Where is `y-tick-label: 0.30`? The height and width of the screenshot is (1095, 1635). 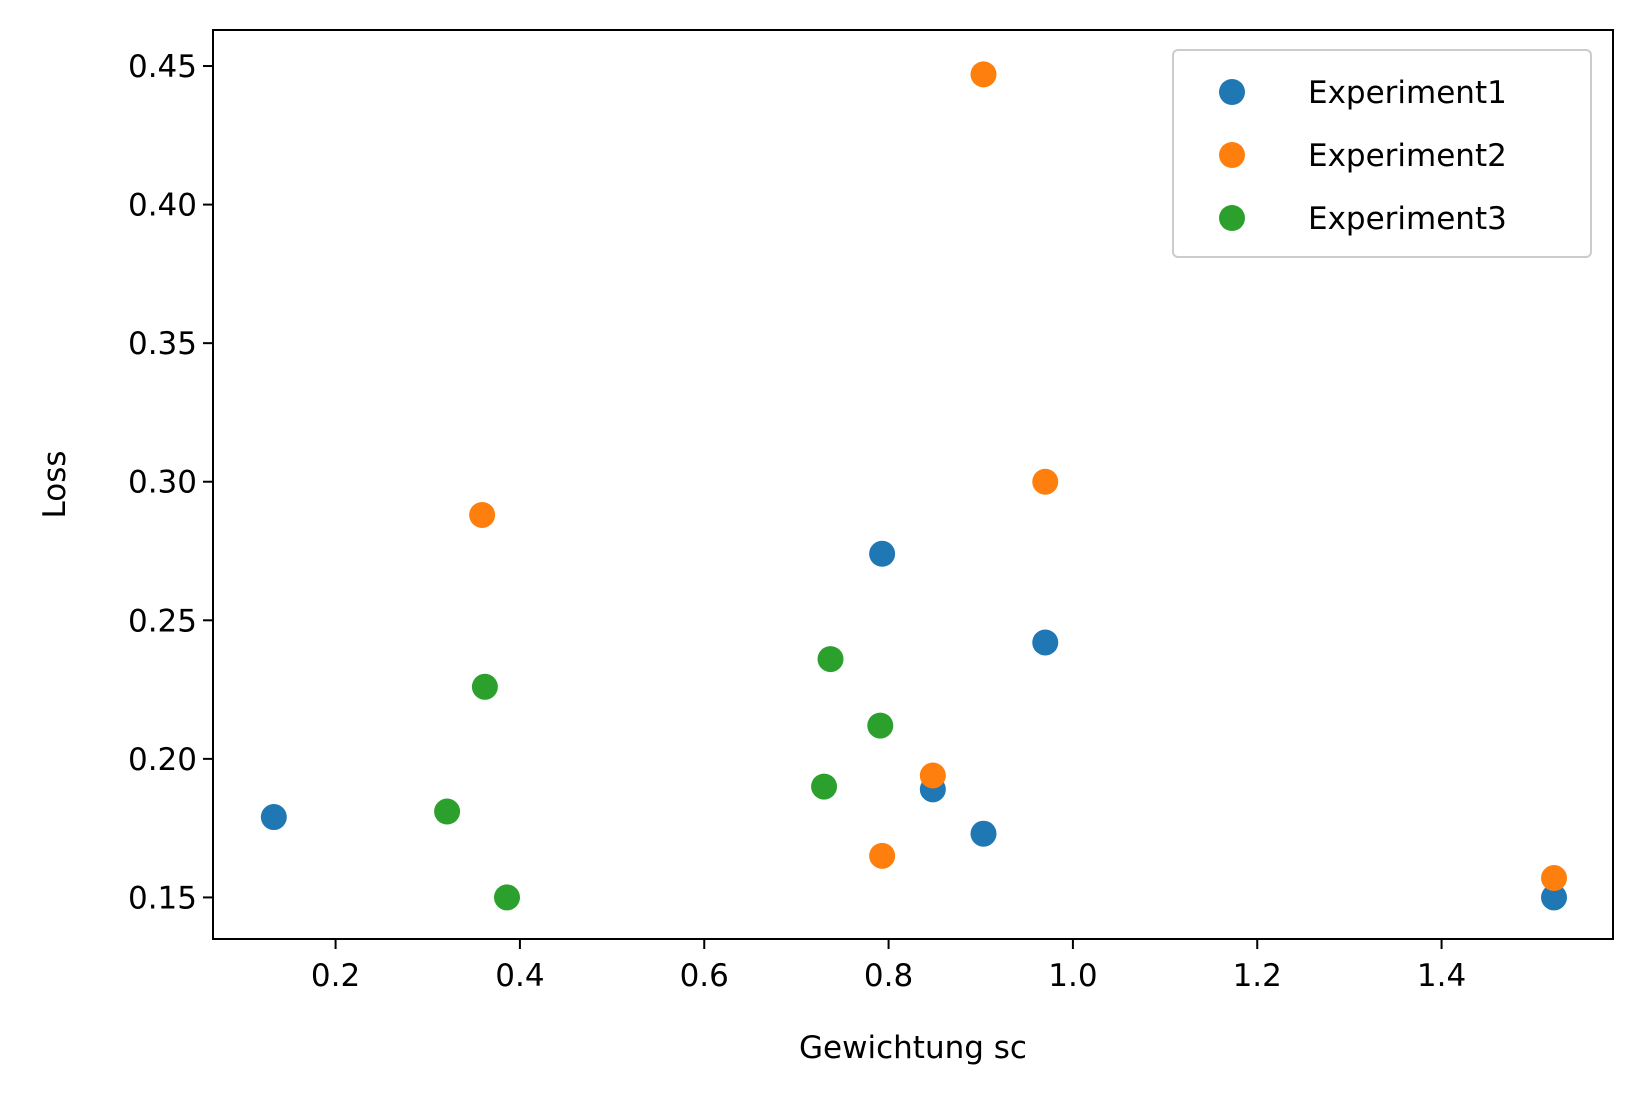 y-tick-label: 0.30 is located at coordinates (162, 483).